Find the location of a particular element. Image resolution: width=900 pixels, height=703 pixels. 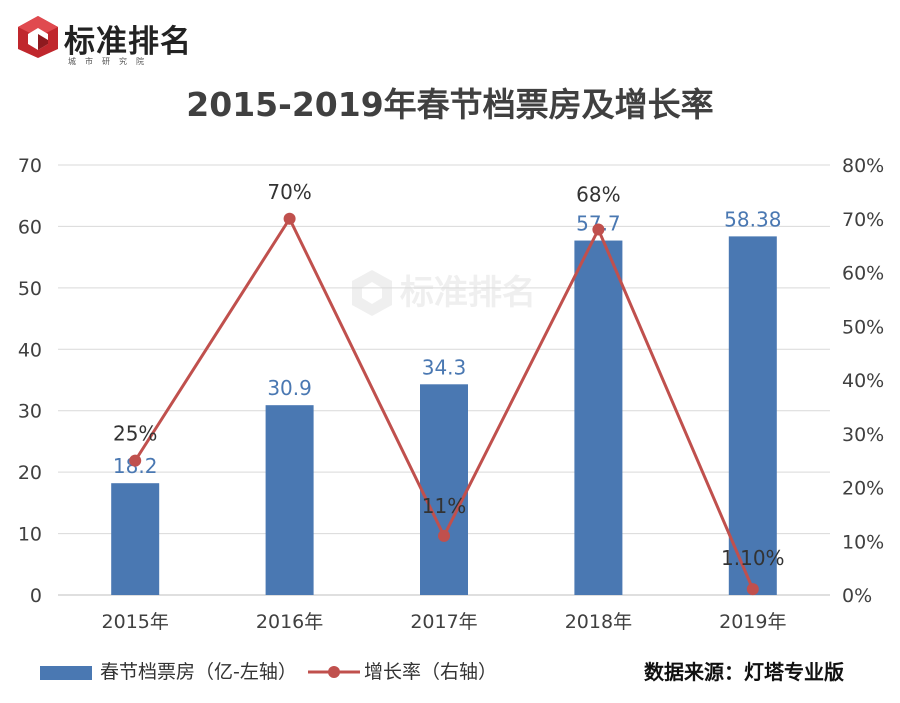

brand-cube-icon is located at coordinates (38, 37).